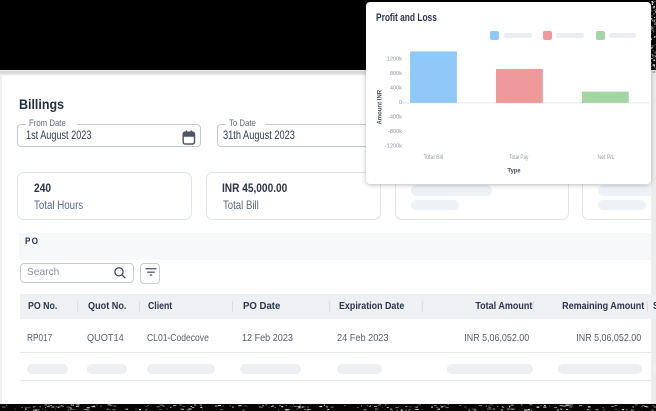  I want to click on svg-text: 1200k, so click(393, 59).